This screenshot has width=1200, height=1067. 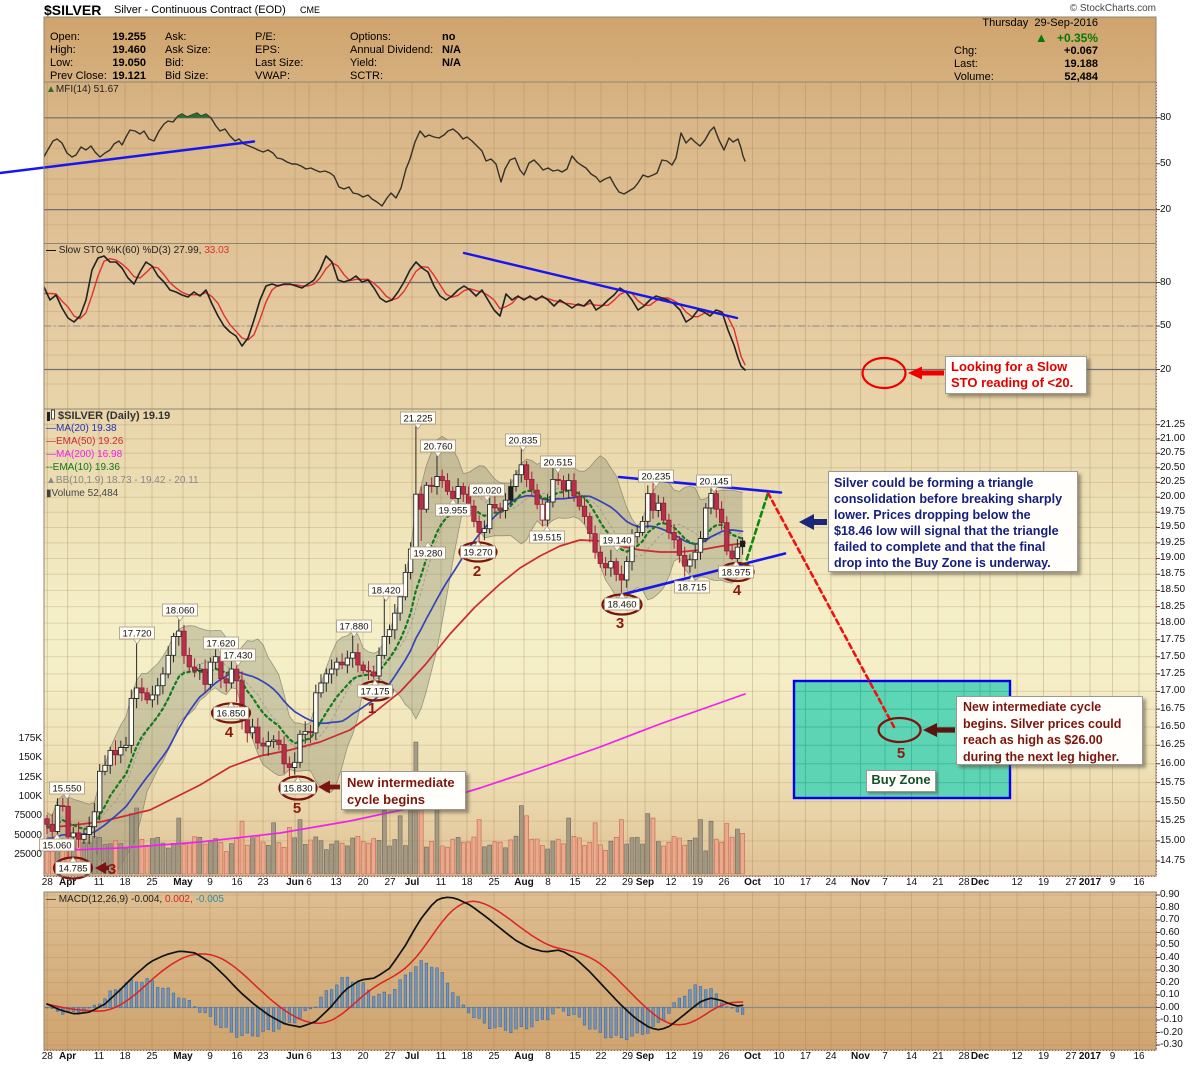 What do you see at coordinates (621, 605) in the screenshot?
I see `svg-text: 18.460` at bounding box center [621, 605].